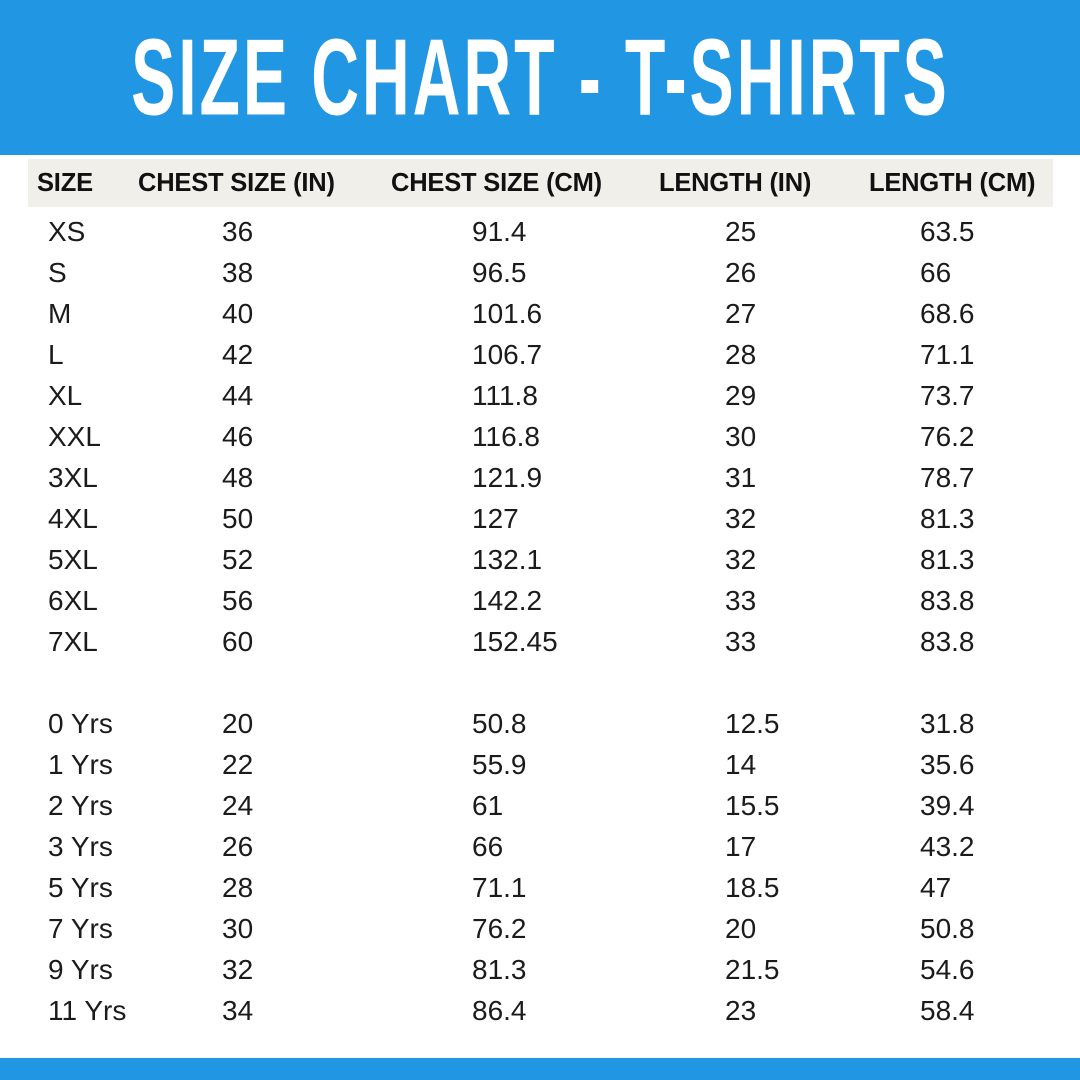 The height and width of the screenshot is (1080, 1080). I want to click on cell-size: S, so click(57, 272).